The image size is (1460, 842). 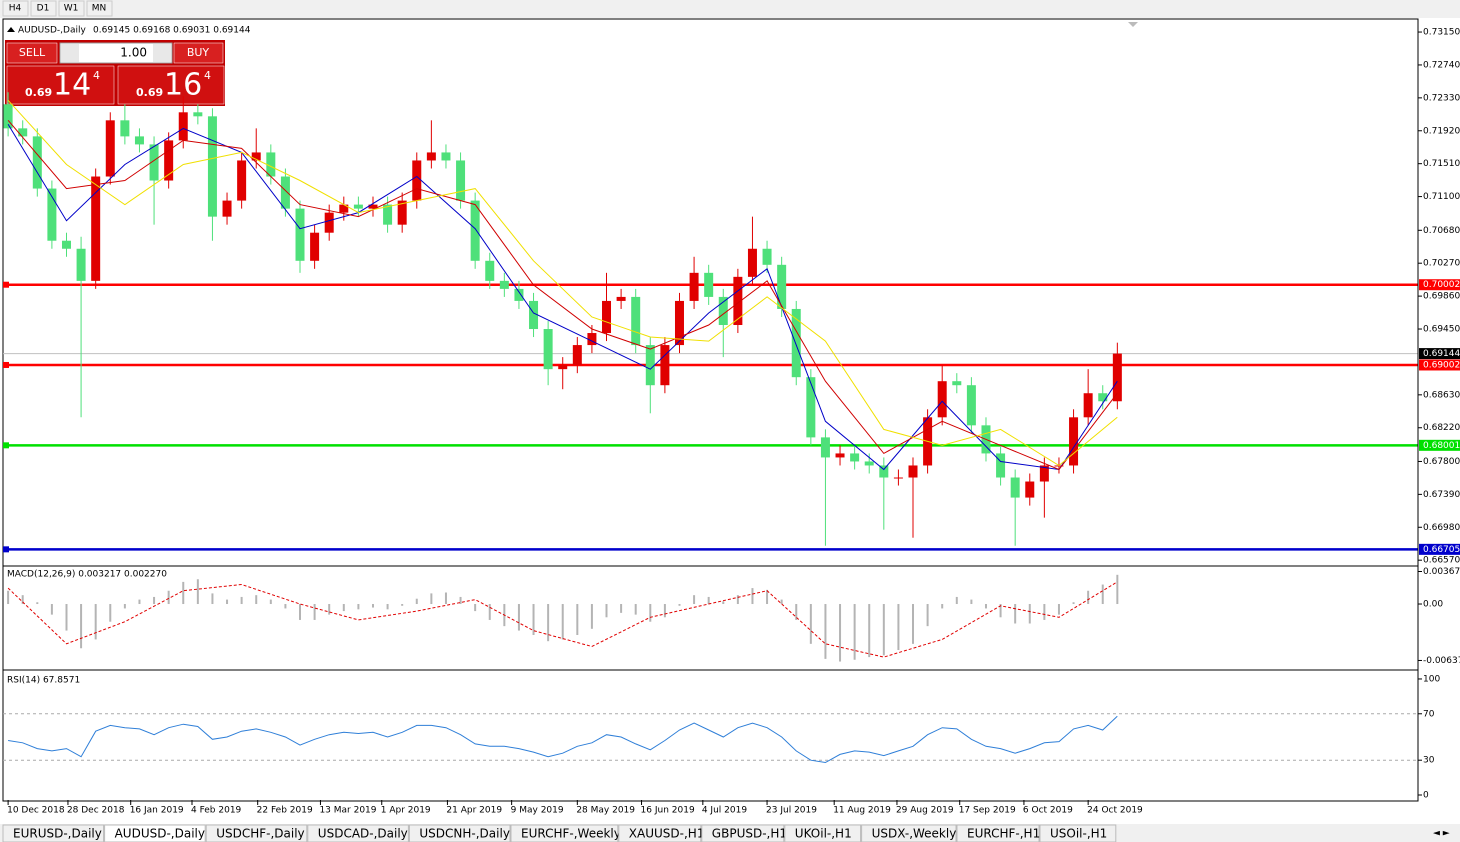 I want to click on y-tick-label: 0.003674, so click(x=1441, y=572).